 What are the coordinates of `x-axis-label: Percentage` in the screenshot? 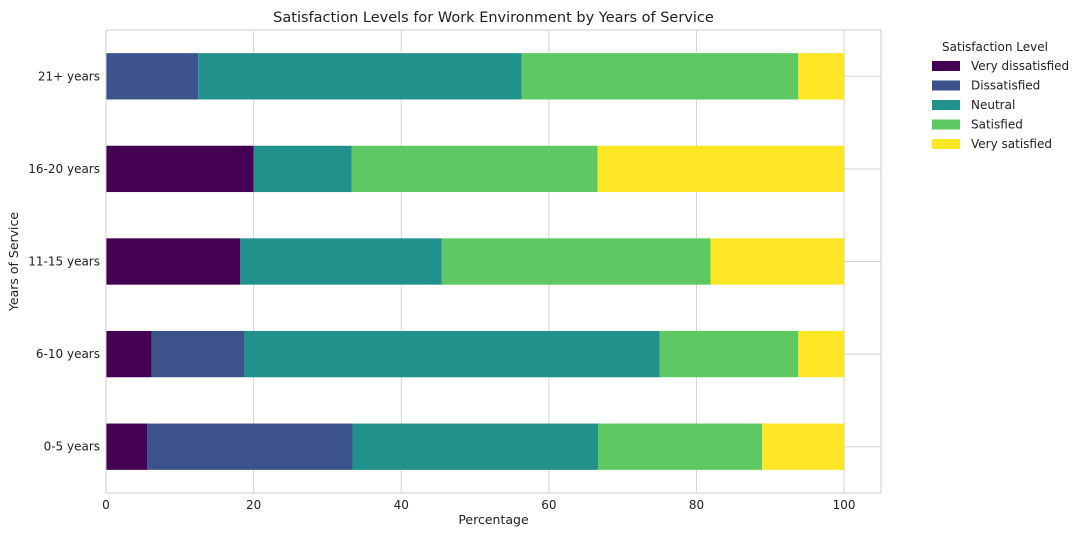 It's located at (493, 519).